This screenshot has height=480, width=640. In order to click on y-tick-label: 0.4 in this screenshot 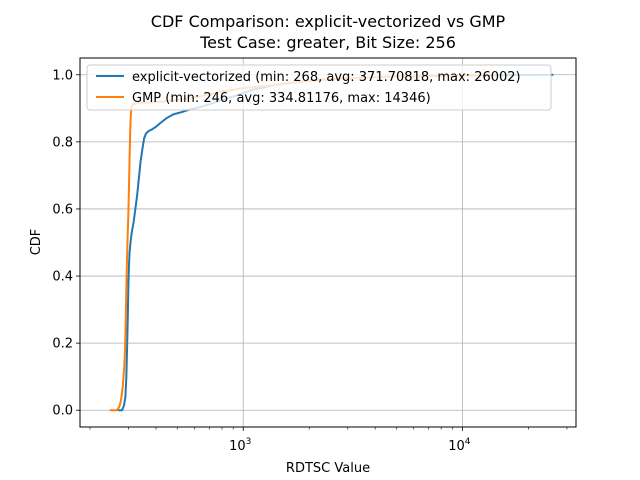, I will do `click(62, 277)`.